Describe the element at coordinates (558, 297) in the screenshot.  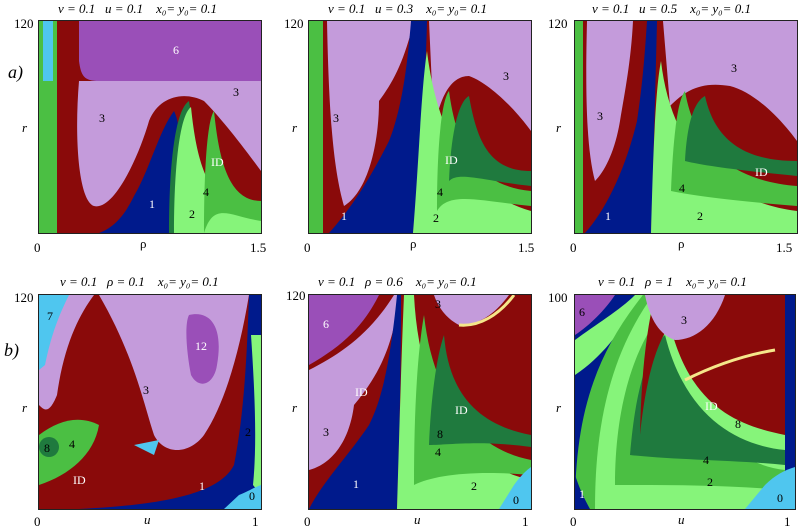
I see `y-tick-top: 100` at that location.